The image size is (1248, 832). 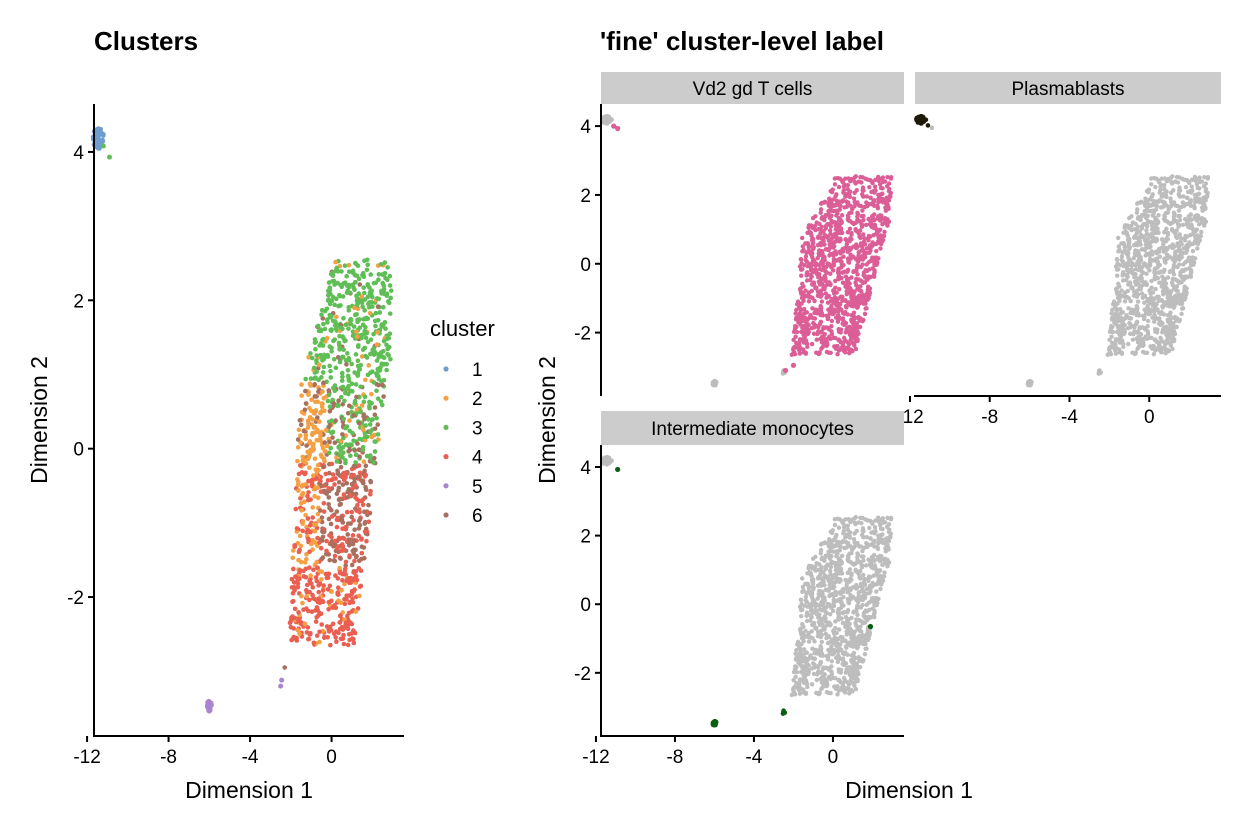 What do you see at coordinates (78, 153) in the screenshot?
I see `clusters-y-tick-label: 4` at bounding box center [78, 153].